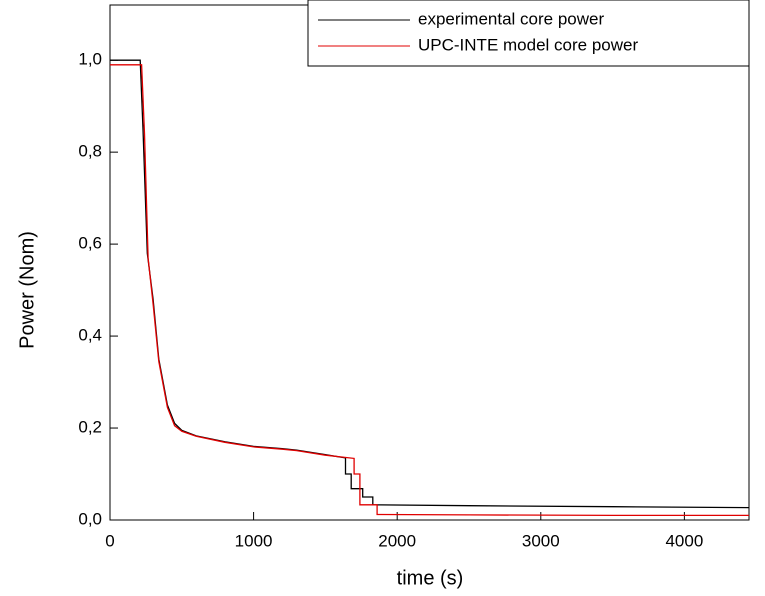 Image resolution: width=765 pixels, height=596 pixels. Describe the element at coordinates (90, 518) in the screenshot. I see `y-tick-label: 0,0` at that location.